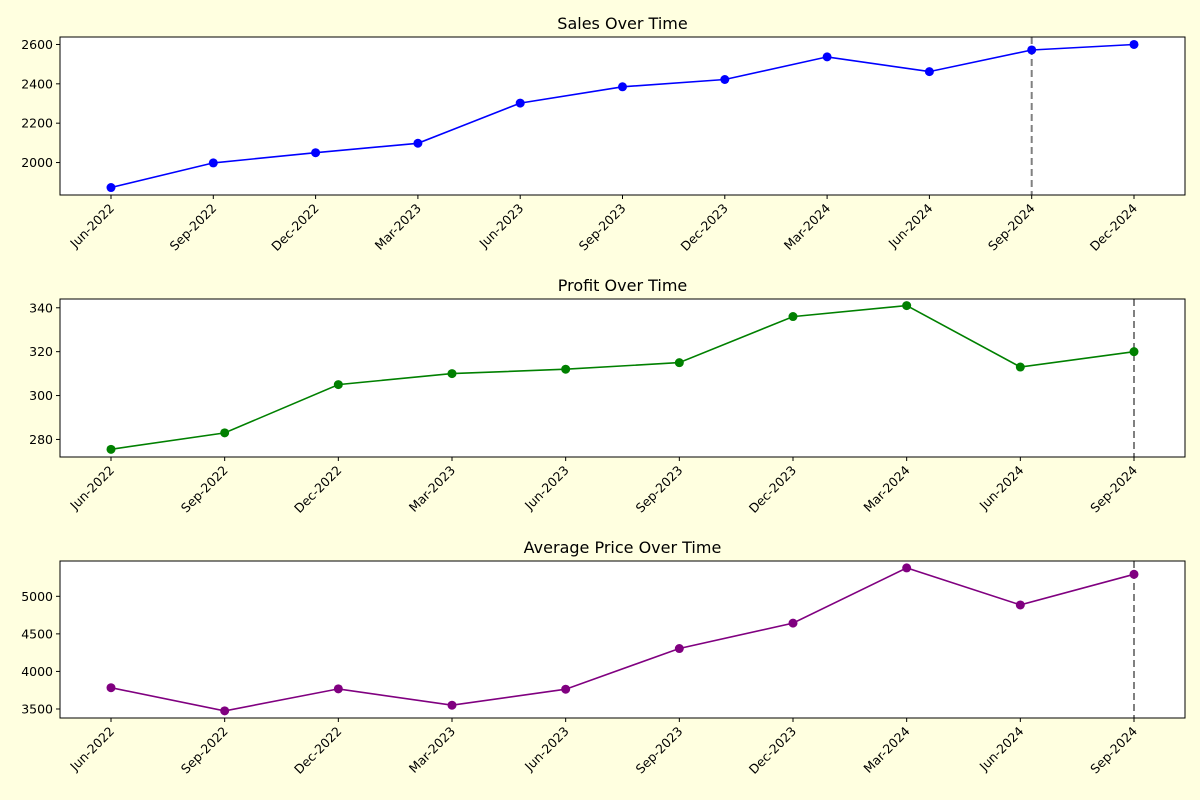 This screenshot has width=1200, height=800. What do you see at coordinates (910, 225) in the screenshot?
I see `sales-x-tick-label: Jun-2024` at bounding box center [910, 225].